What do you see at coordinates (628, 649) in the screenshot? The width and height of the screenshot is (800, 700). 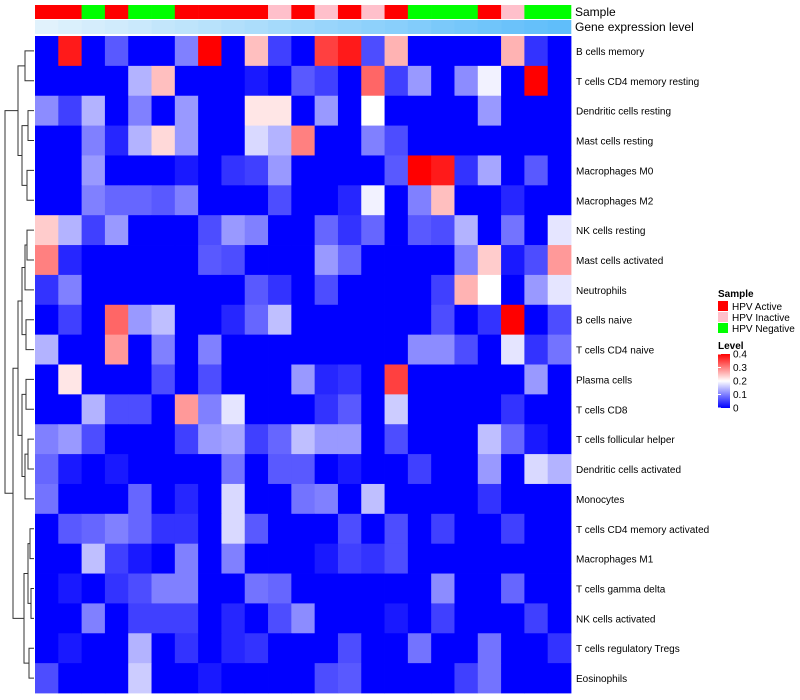 I see `row-label: T cells regulatory Tregs` at bounding box center [628, 649].